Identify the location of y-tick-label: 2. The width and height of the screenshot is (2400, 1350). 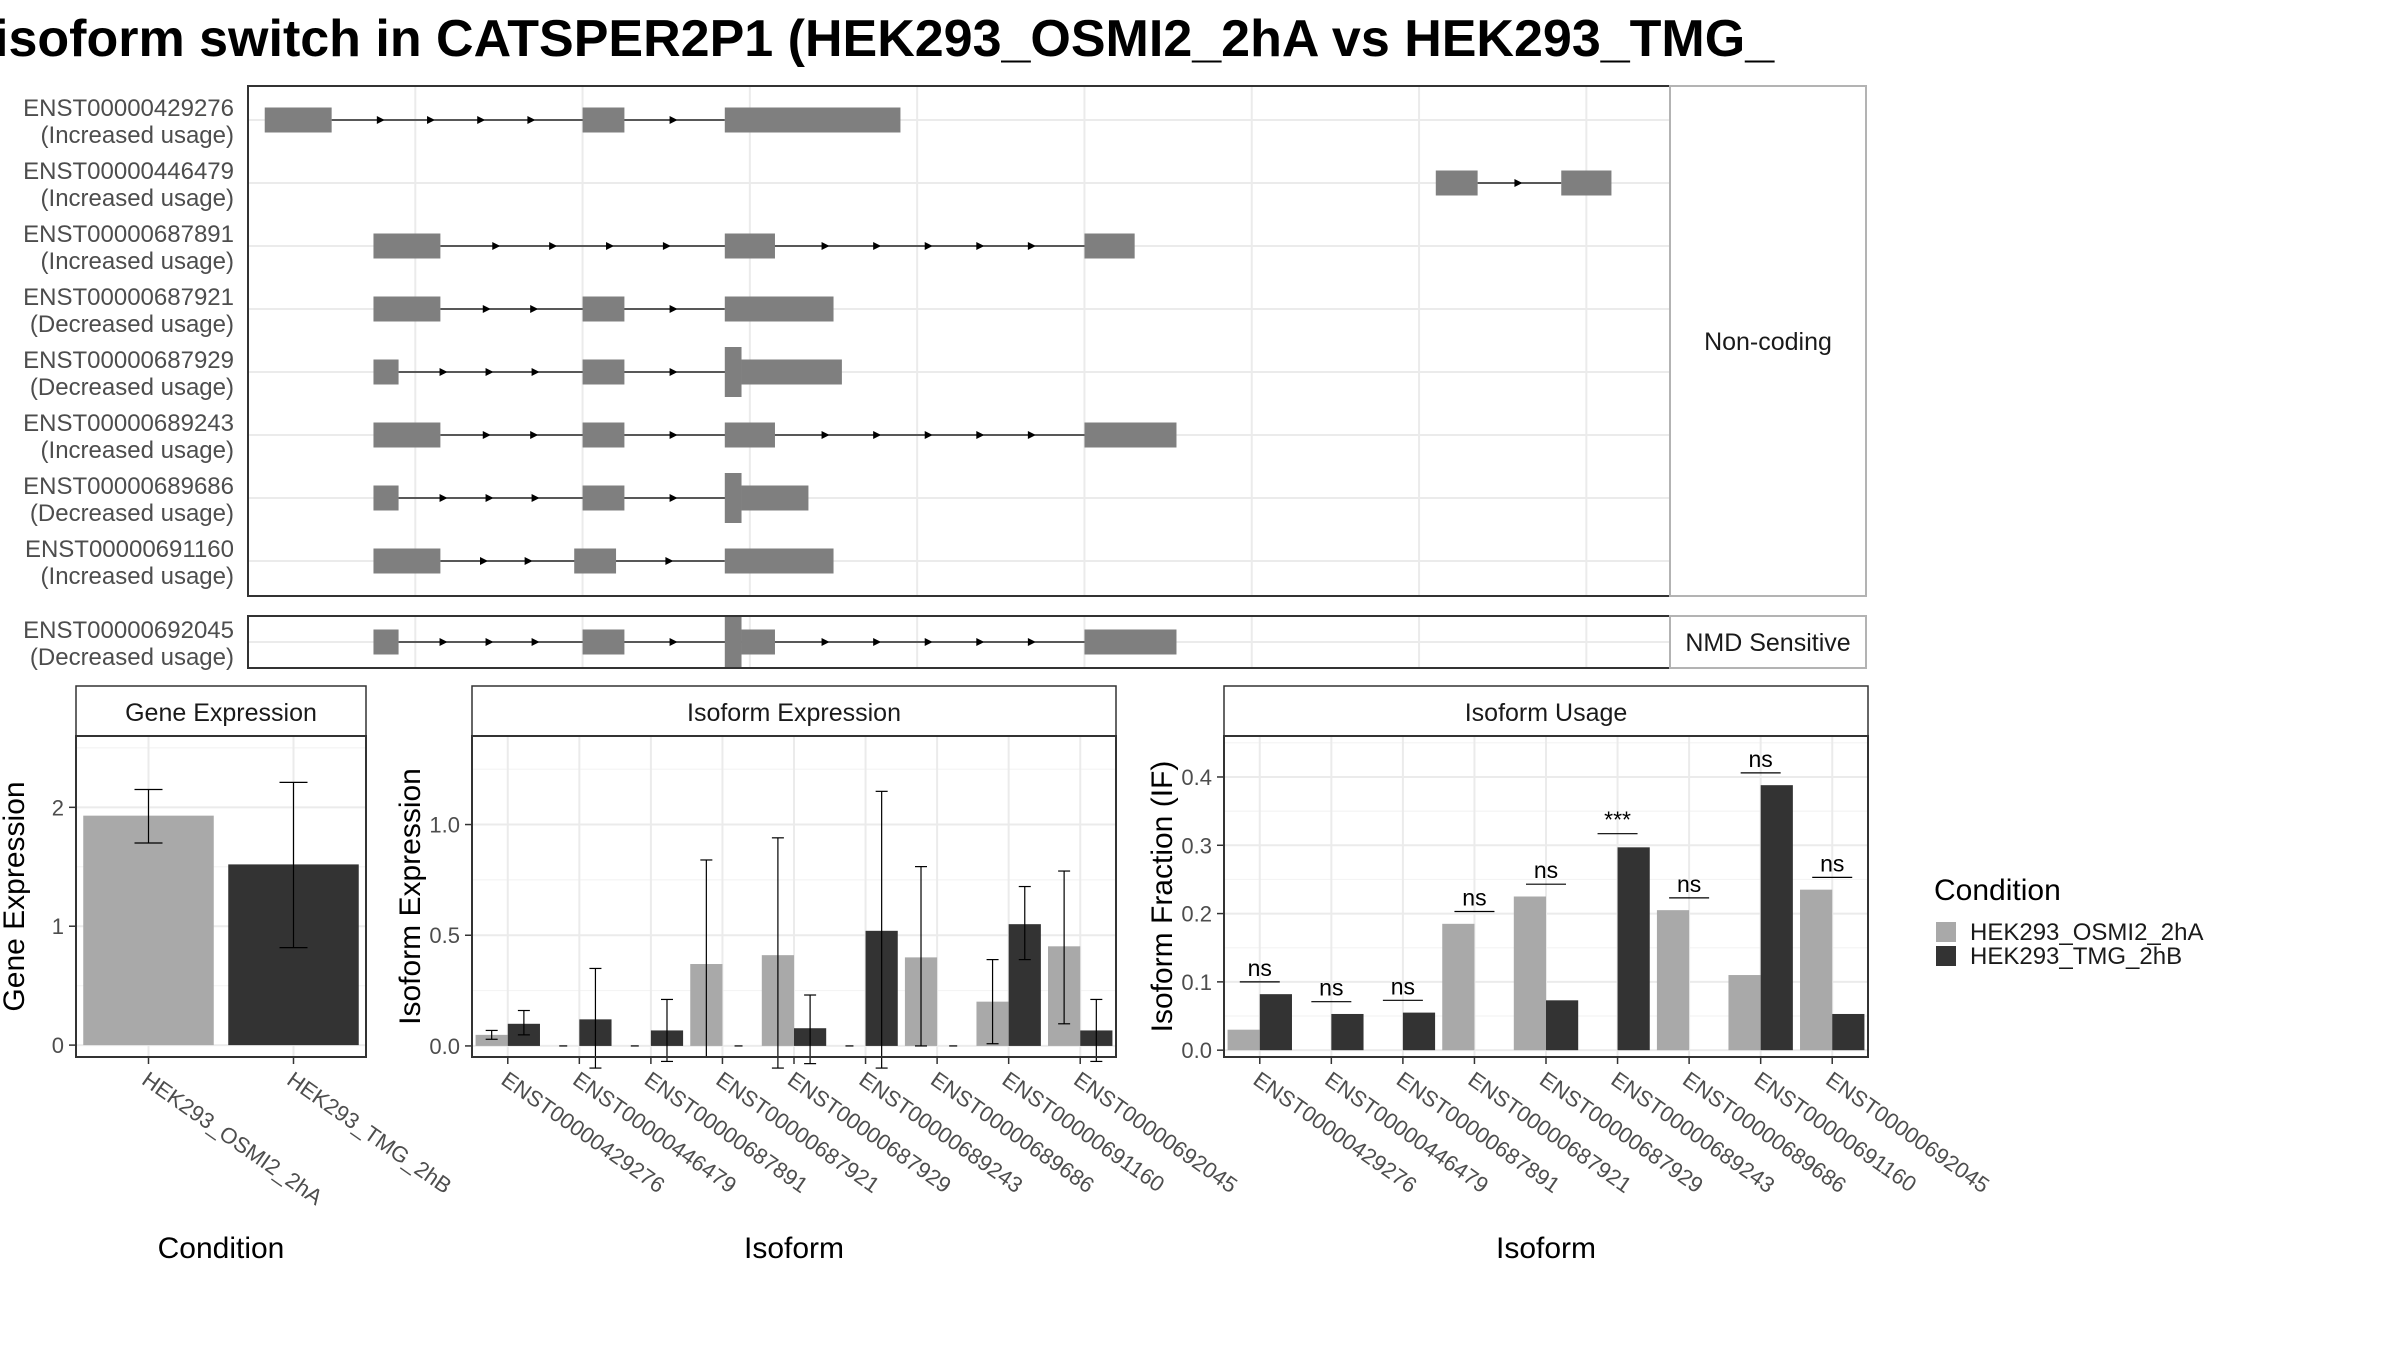
(58, 807).